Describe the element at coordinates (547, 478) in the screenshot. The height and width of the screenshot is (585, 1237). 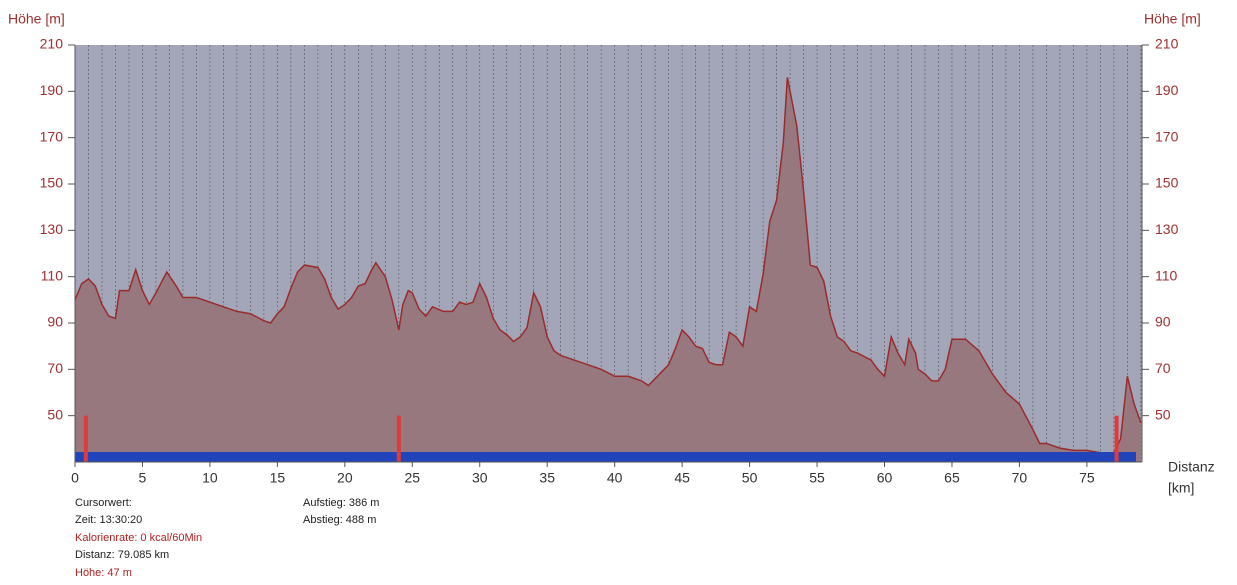
I see `x-tick-label: 35` at that location.